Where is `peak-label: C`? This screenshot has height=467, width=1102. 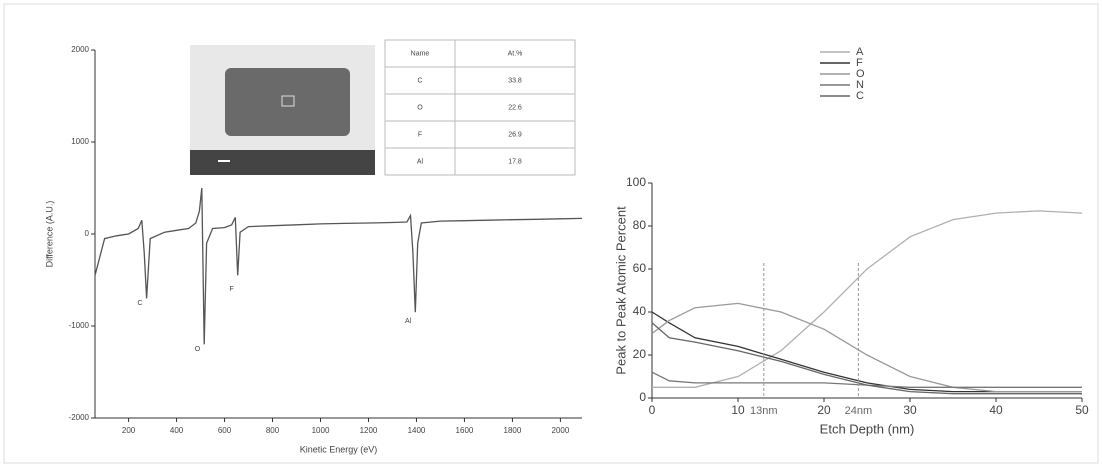
peak-label: C is located at coordinates (140, 303).